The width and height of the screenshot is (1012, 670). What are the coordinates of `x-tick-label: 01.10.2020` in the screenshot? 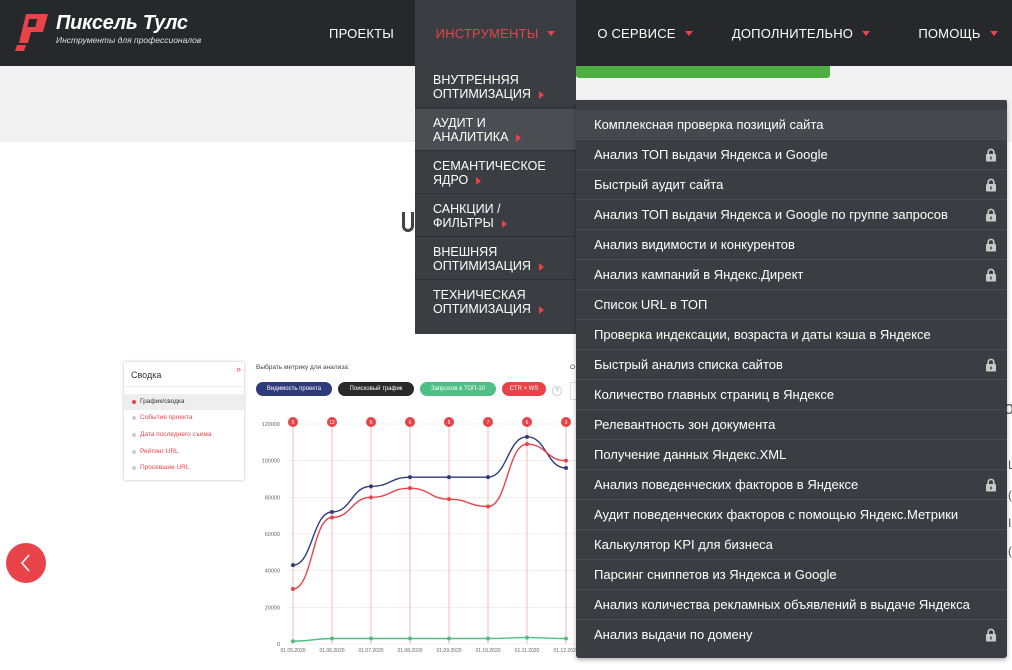 It's located at (487, 651).